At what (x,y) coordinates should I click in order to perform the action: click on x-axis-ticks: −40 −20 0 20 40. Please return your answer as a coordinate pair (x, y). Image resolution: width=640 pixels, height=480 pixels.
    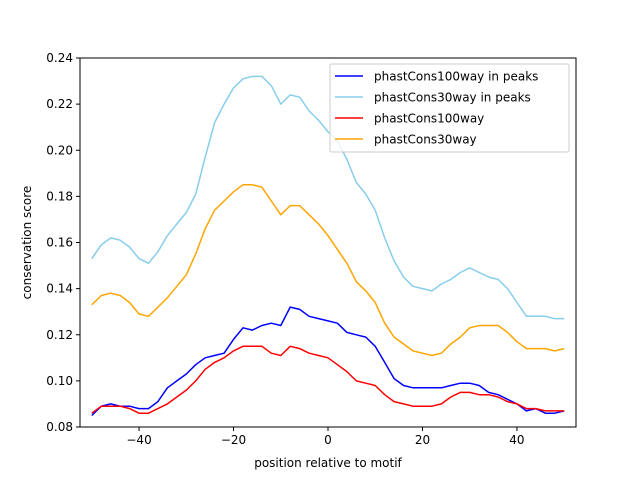
    Looking at the image, I should click on (325, 437).